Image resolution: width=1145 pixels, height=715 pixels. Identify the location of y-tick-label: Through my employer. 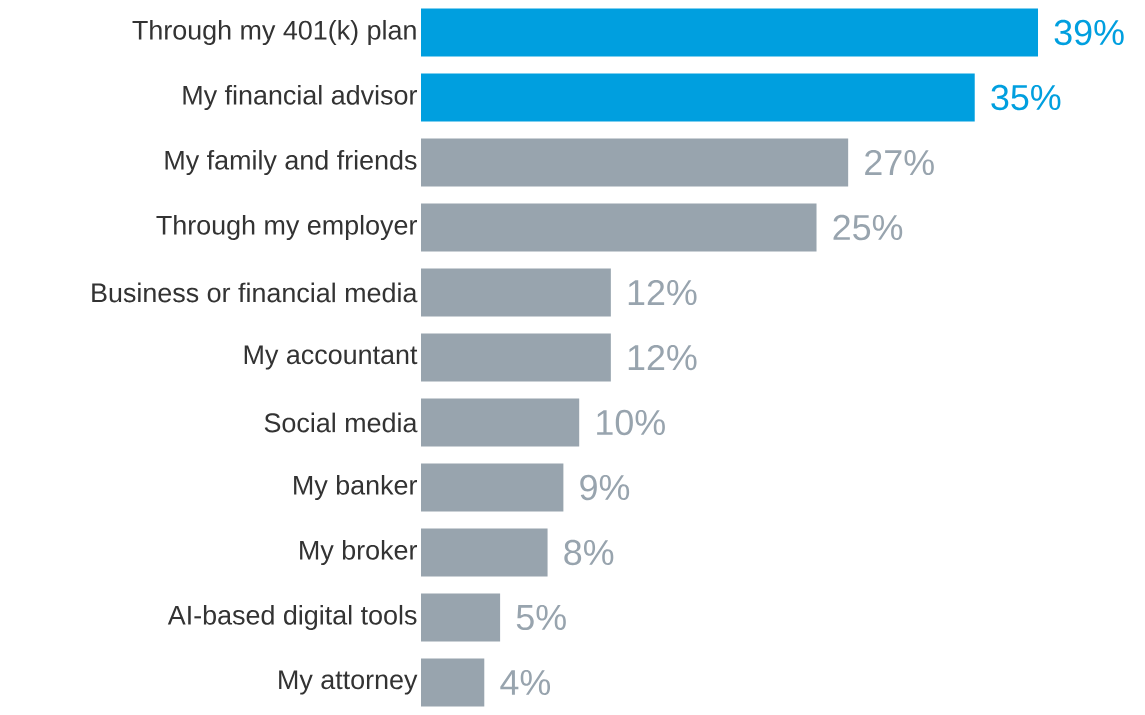
(286, 227).